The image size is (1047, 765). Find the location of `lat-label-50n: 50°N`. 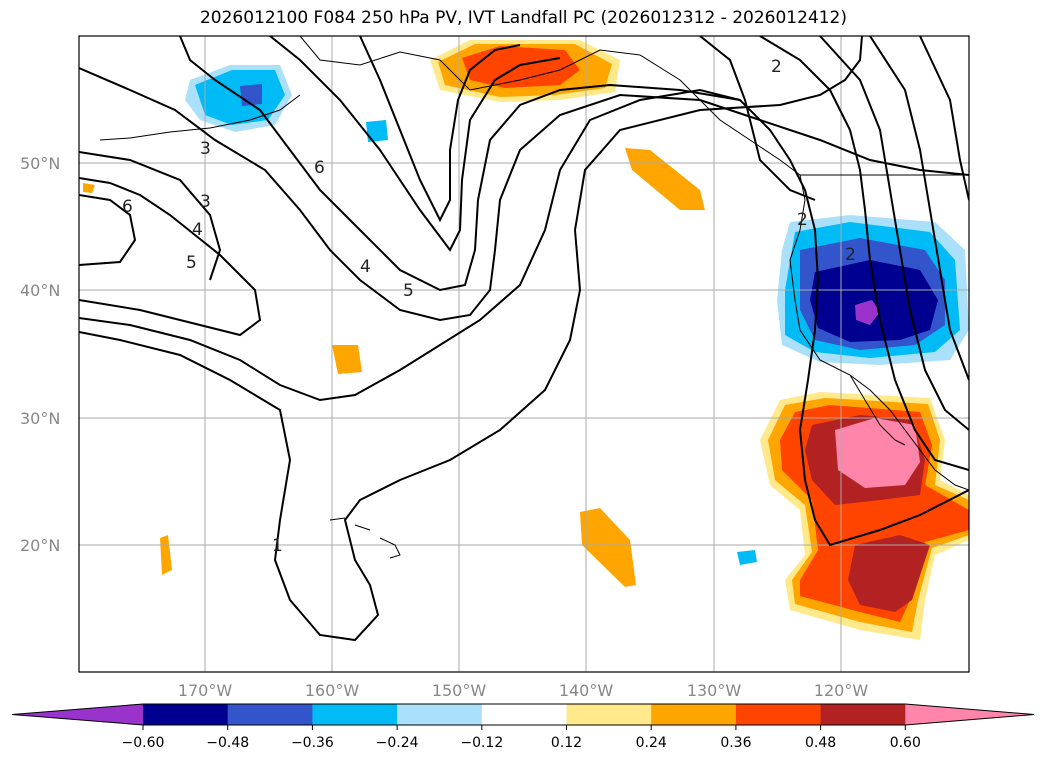

lat-label-50n: 50°N is located at coordinates (40, 163).